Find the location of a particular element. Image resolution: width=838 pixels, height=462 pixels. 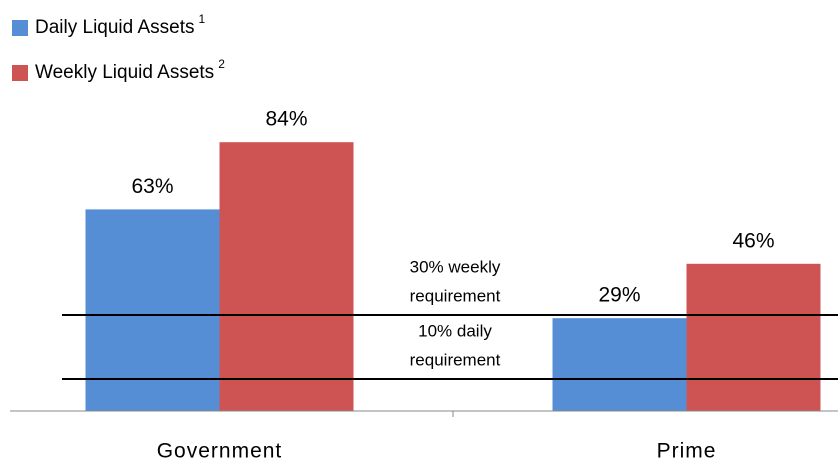

legend-label: Weekly Liquid Assets is located at coordinates (124, 72).